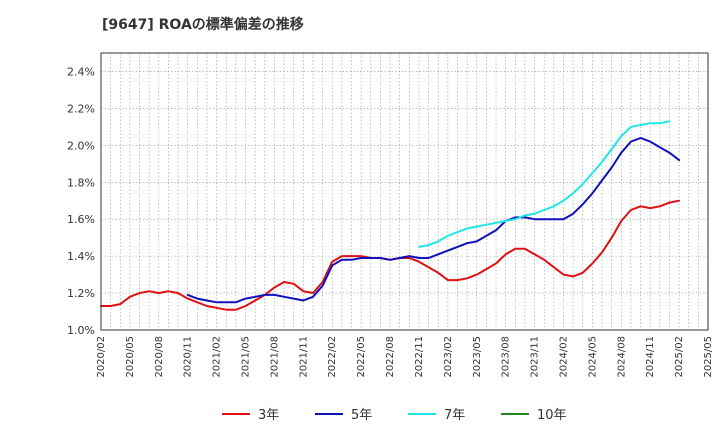 The width and height of the screenshot is (720, 440). What do you see at coordinates (81, 182) in the screenshot?
I see `y-tick-label: 1.8%` at bounding box center [81, 182].